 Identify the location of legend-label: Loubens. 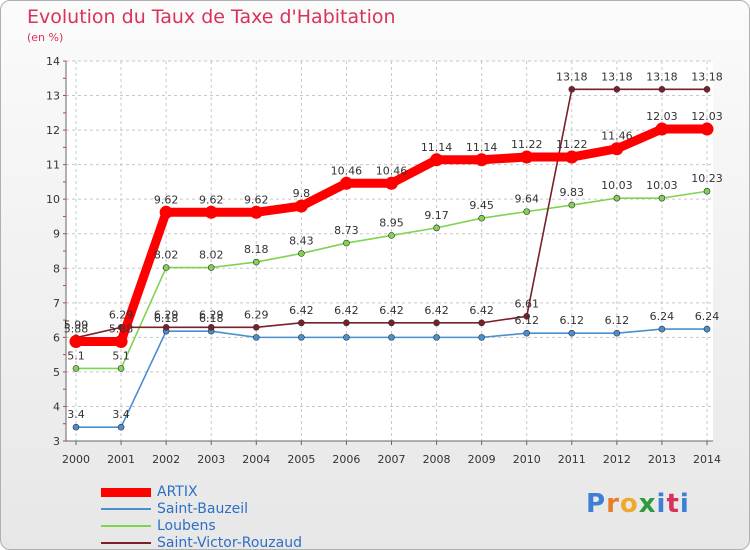
(186, 526).